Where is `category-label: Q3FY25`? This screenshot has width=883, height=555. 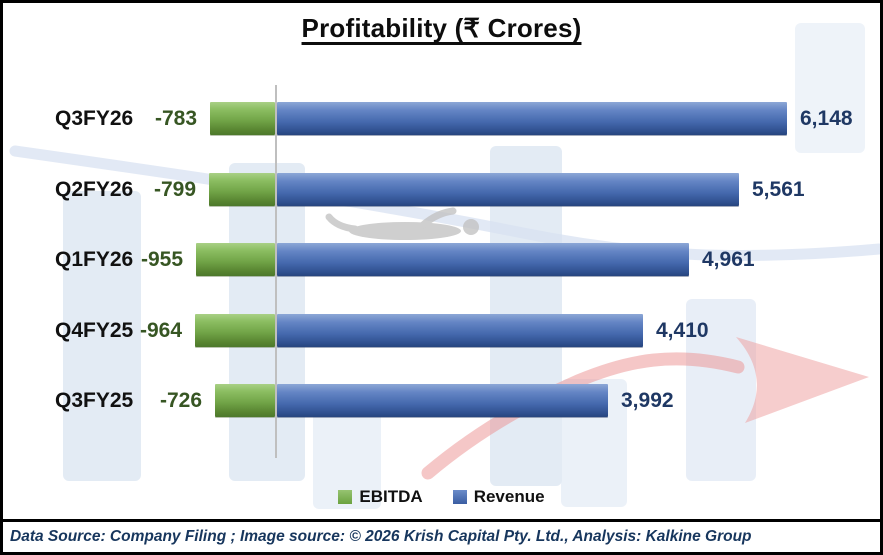 category-label: Q3FY25 is located at coordinates (94, 400).